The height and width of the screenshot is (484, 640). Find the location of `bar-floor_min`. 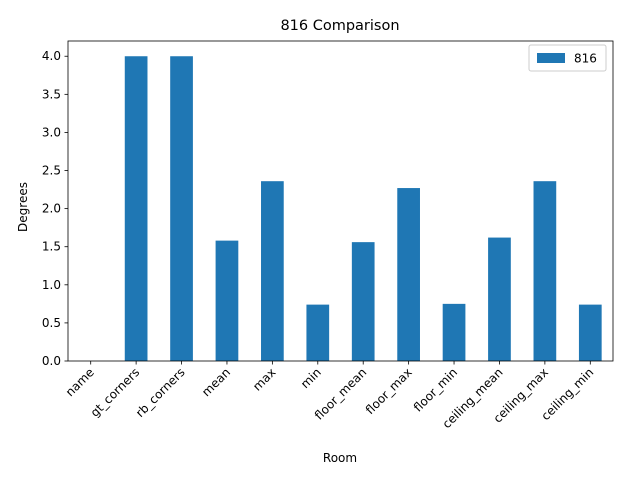

bar-floor_min is located at coordinates (454, 332).